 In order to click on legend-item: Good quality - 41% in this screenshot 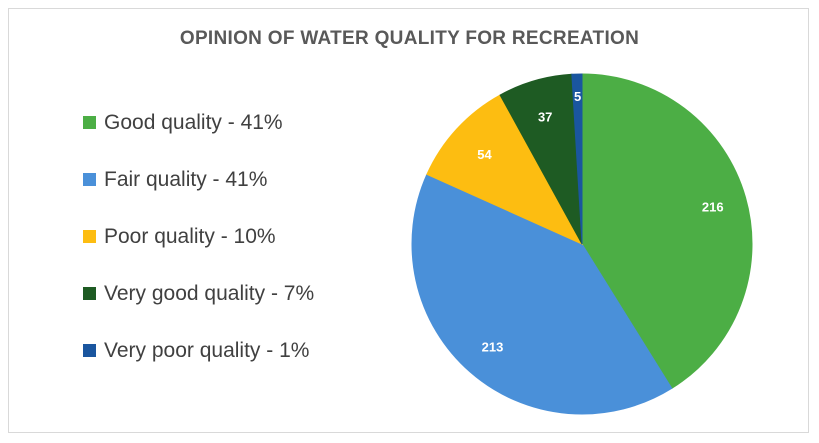, I will do `click(198, 122)`.